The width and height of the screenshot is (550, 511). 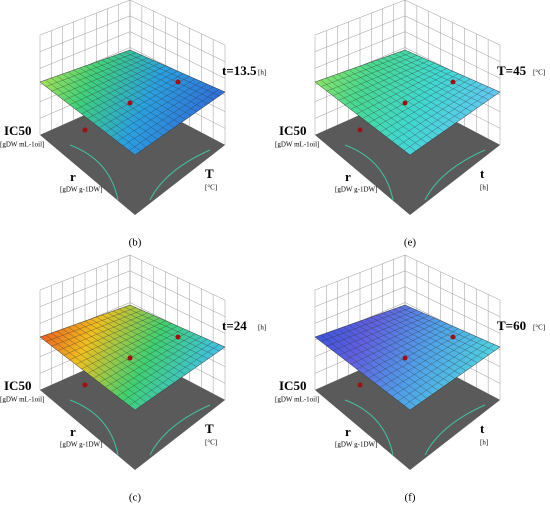 What do you see at coordinates (262, 73) in the screenshot?
I see `param-unit: [h]` at bounding box center [262, 73].